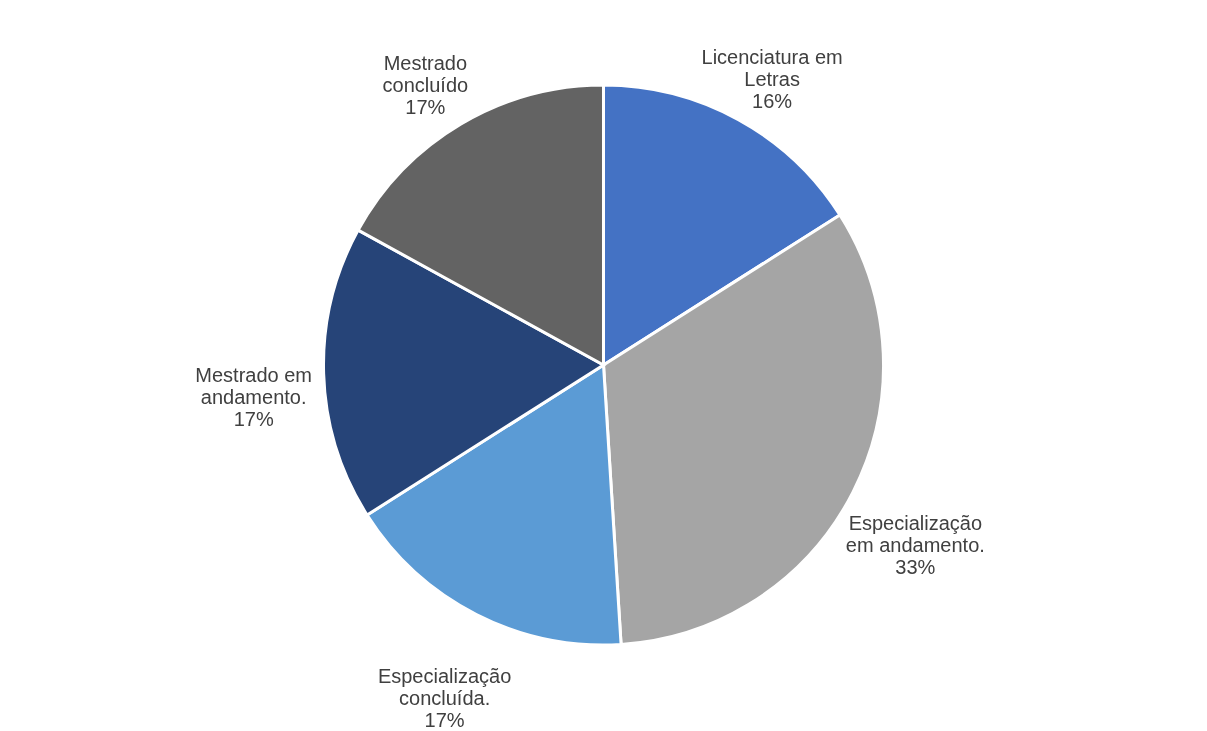 Image resolution: width=1207 pixels, height=731 pixels. What do you see at coordinates (915, 566) in the screenshot?
I see `data-label: 33%` at bounding box center [915, 566].